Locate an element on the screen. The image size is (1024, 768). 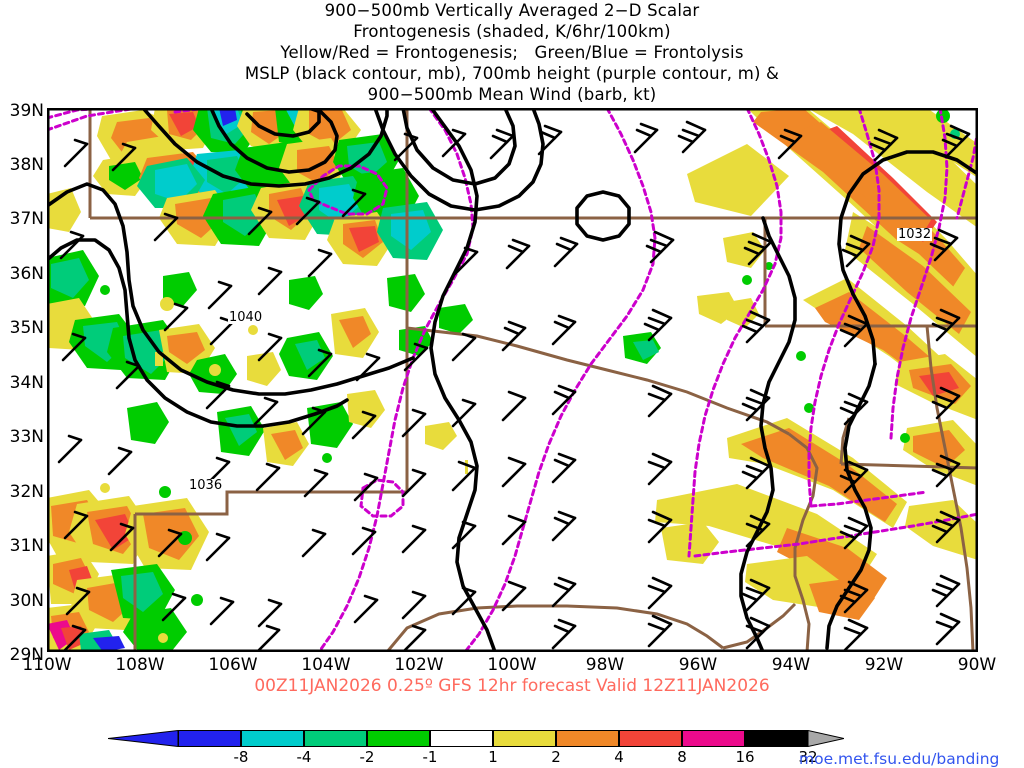
colorbar-label--1: -1 is located at coordinates (430, 757).